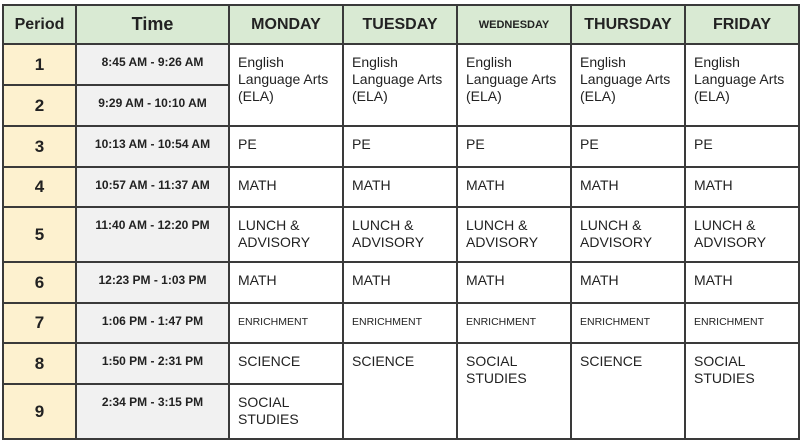  Describe the element at coordinates (152, 64) in the screenshot. I see `period-time: 8:45 AM - 9:26 AM` at that location.